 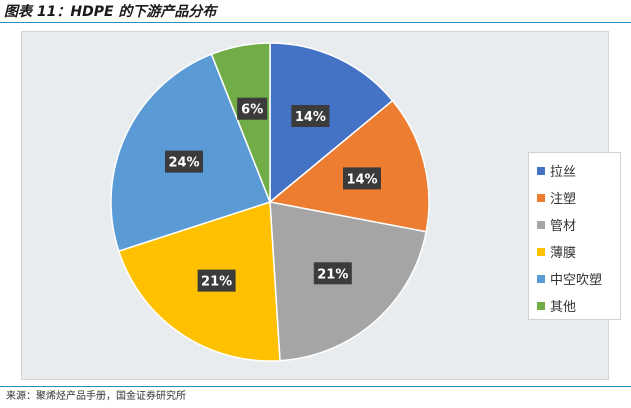 I want to click on legend: 拉丝注塑管材薄膜中空吹塑其他, so click(x=574, y=236).